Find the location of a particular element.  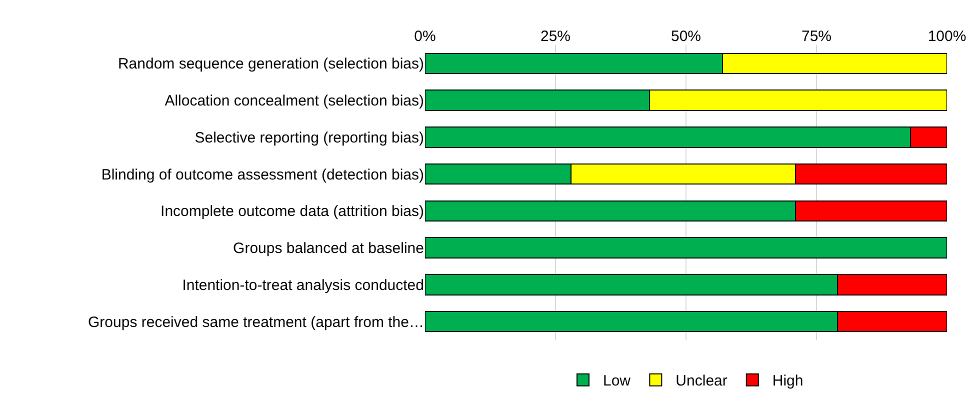

y-tick-label: Blinding of outcome assessment (detection bias) is located at coordinates (262, 175).